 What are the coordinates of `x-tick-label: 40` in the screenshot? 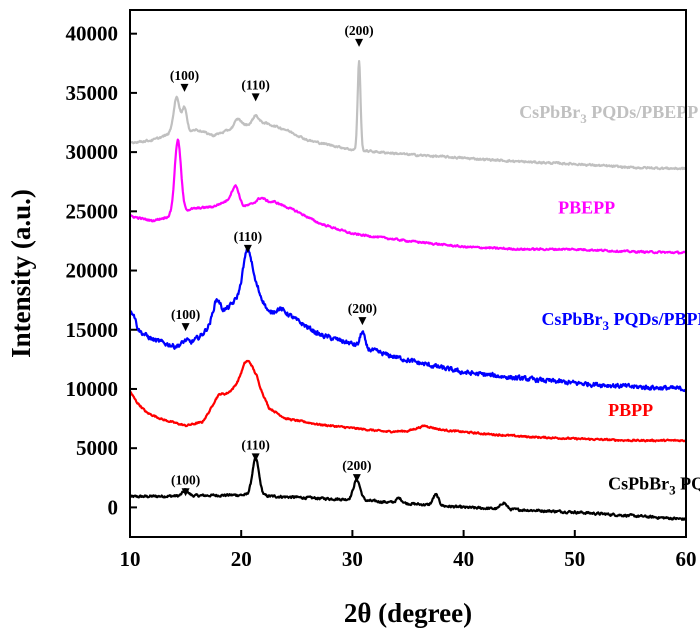 It's located at (463, 559).